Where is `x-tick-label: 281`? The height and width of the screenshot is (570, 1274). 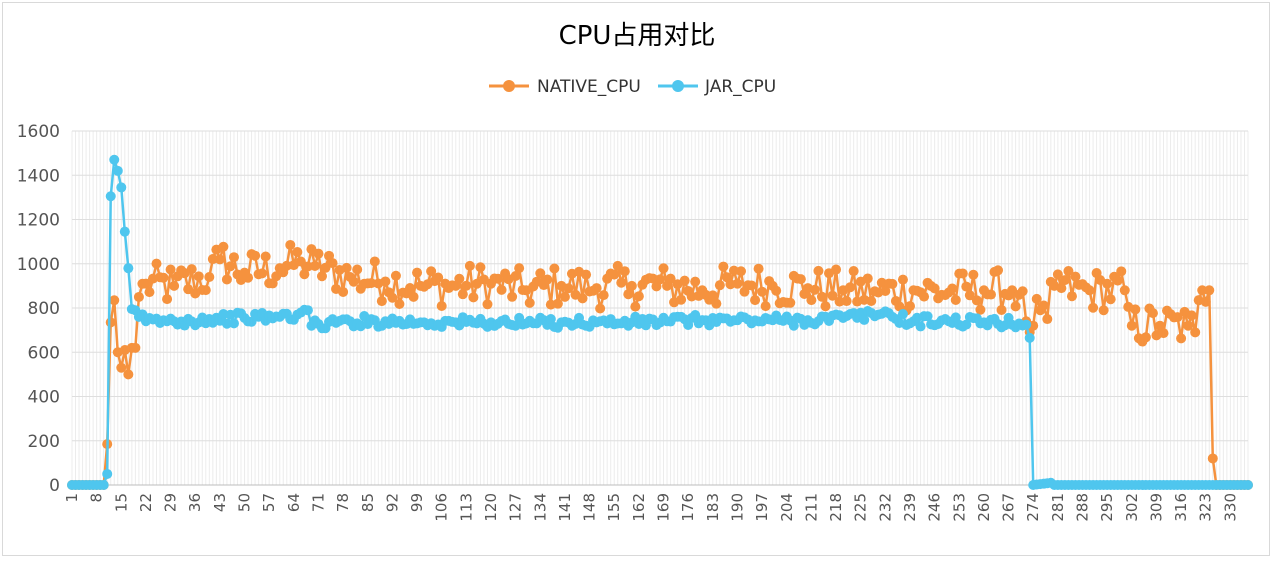 x-tick-label: 281 is located at coordinates (1058, 507).